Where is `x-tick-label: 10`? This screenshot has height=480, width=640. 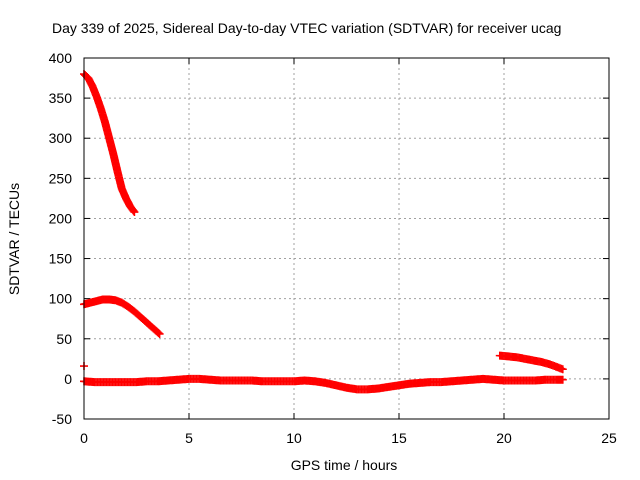
x-tick-label: 10 is located at coordinates (294, 438).